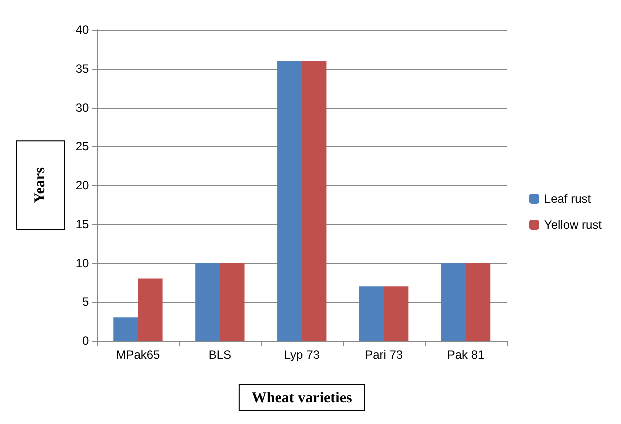 This screenshot has height=424, width=621. Describe the element at coordinates (83, 69) in the screenshot. I see `y-tick-label: 35` at that location.